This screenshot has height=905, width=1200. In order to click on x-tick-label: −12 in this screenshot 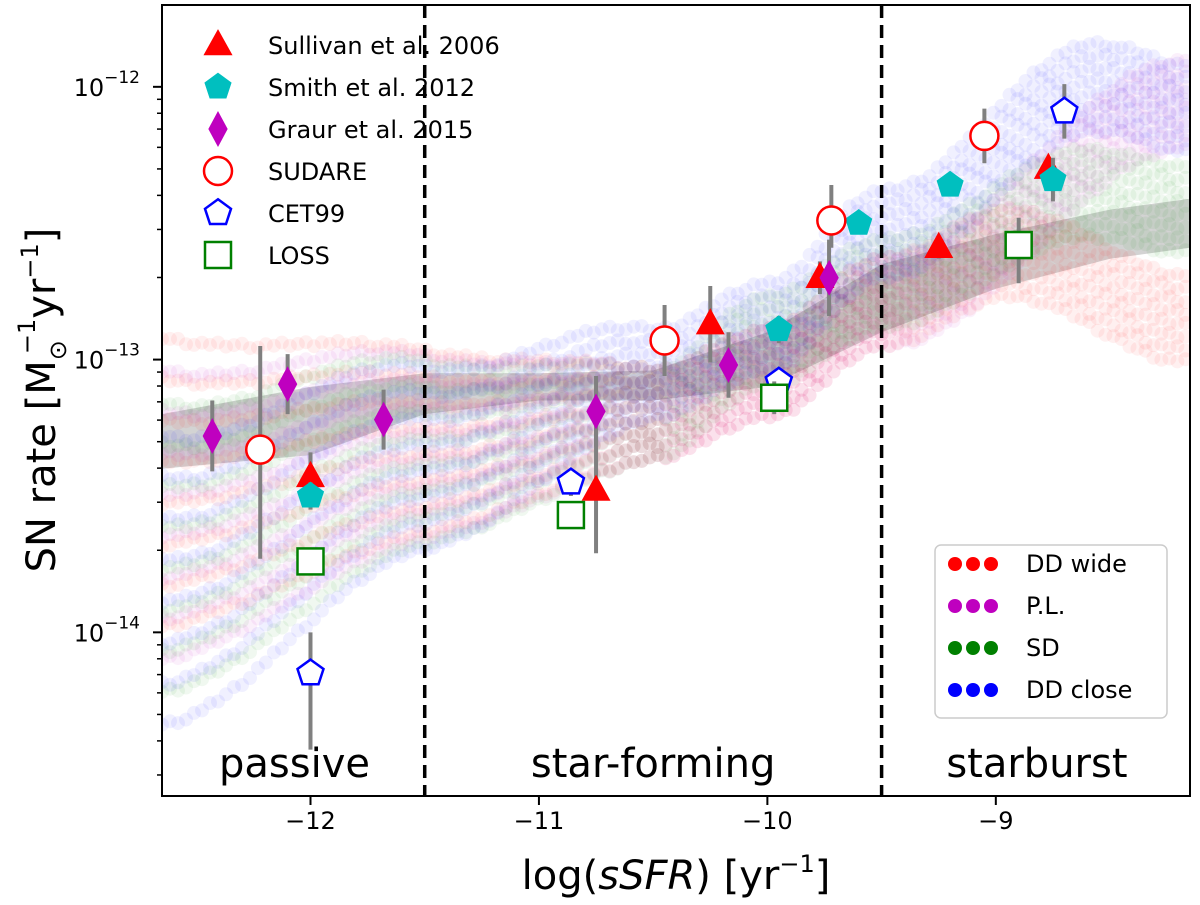, I will do `click(310, 821)`.